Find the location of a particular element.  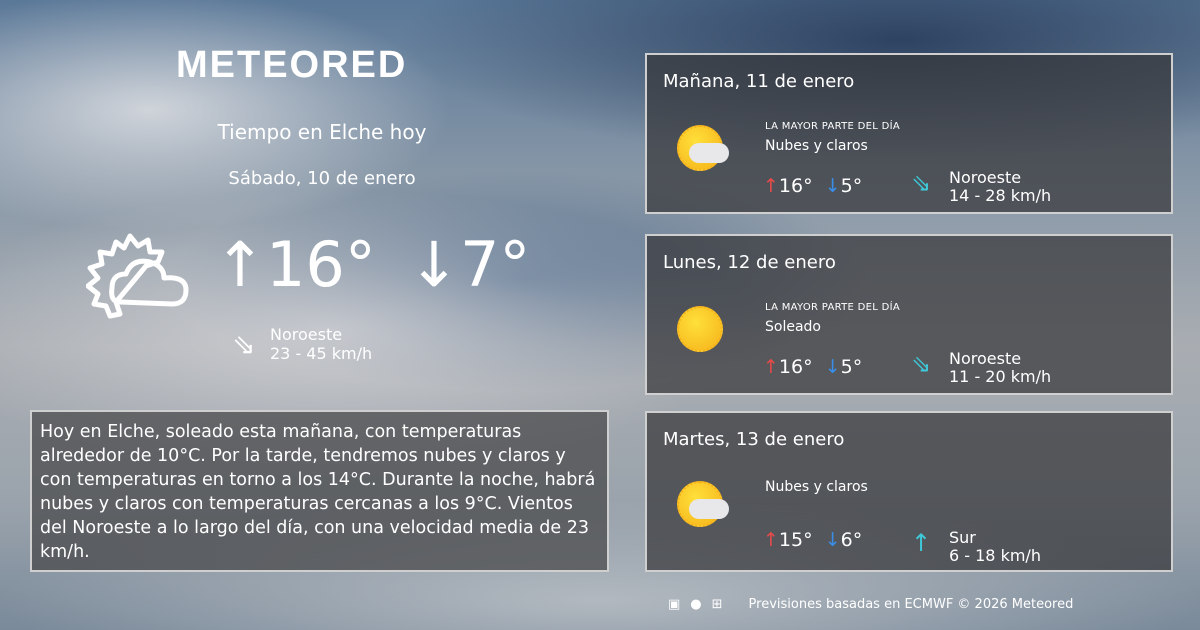

forecast-day: Lunes, 12 de enero is located at coordinates (749, 262).